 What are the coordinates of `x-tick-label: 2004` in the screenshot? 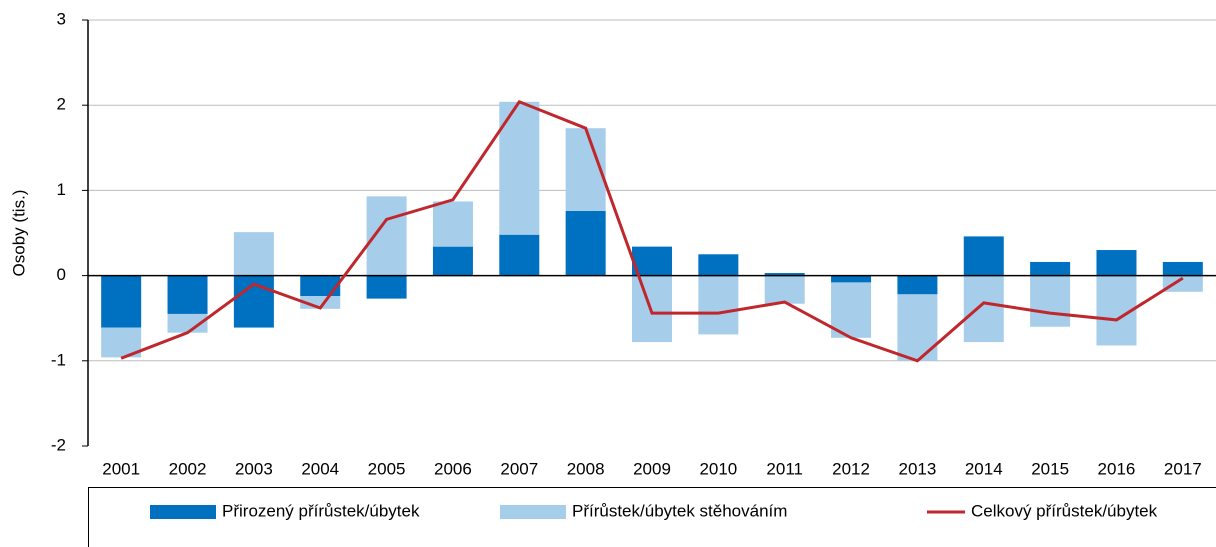 It's located at (320, 468).